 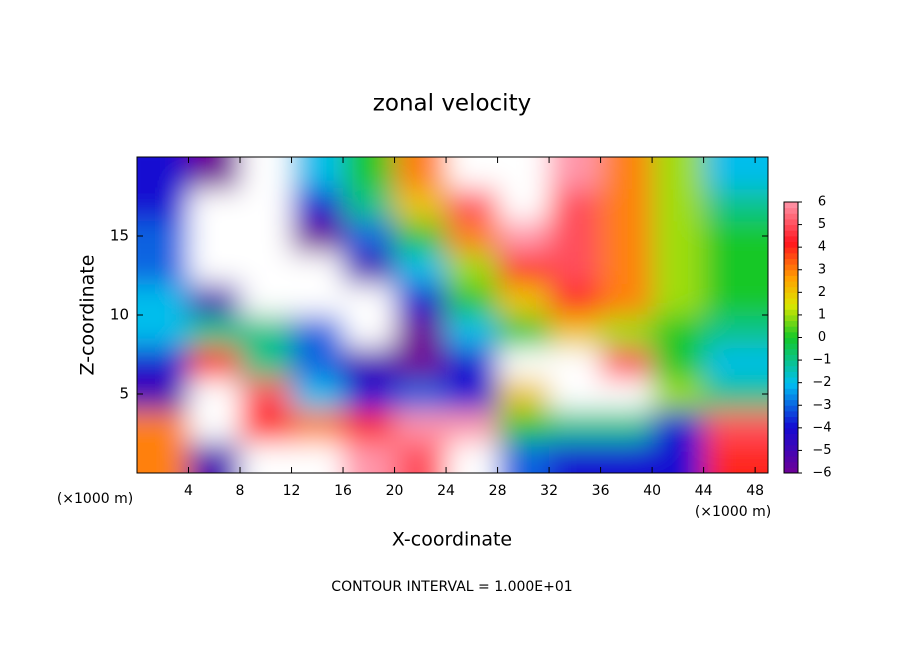 What do you see at coordinates (343, 491) in the screenshot?
I see `x-tick-label: 16` at bounding box center [343, 491].